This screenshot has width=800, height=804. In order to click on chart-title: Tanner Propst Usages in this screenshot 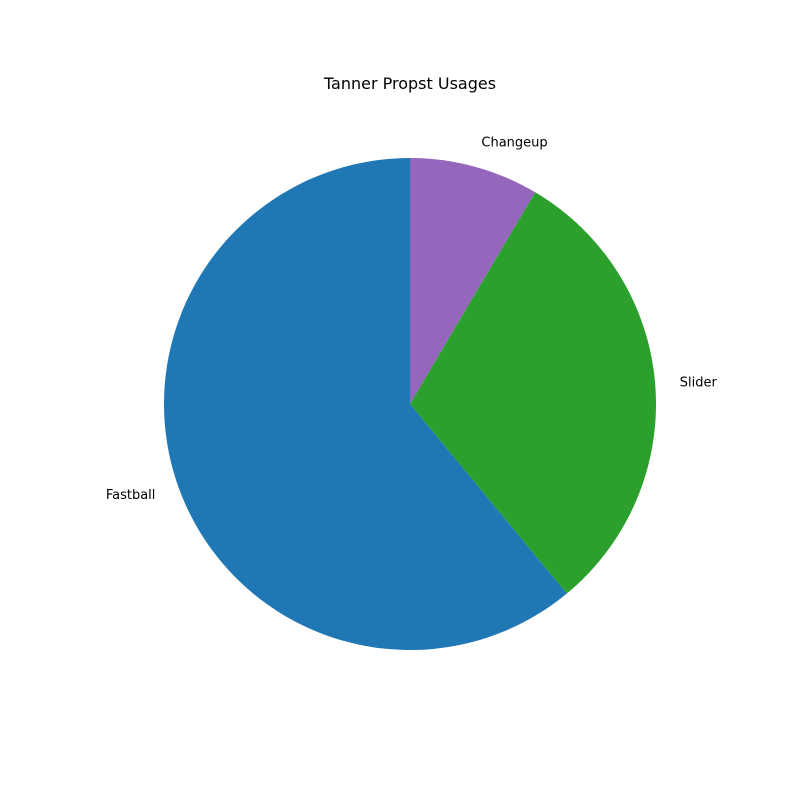, I will do `click(409, 83)`.